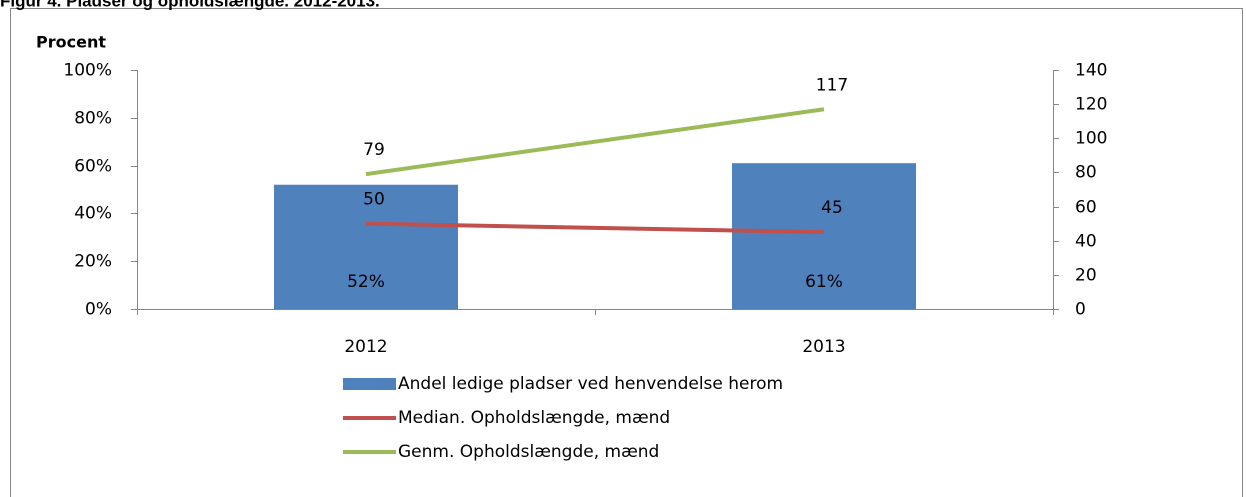 The height and width of the screenshot is (497, 1246). Describe the element at coordinates (1086, 242) in the screenshot. I see `y2-tick-label: 40` at that location.